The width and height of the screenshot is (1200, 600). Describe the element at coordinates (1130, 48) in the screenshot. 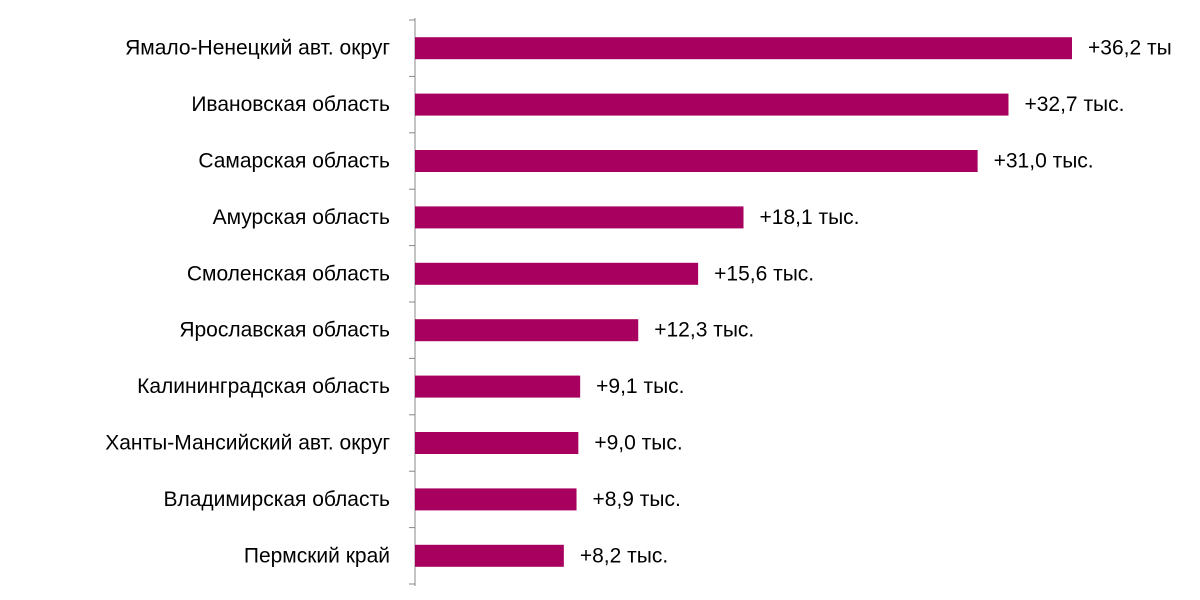

I see `value-label: +36,2 ты` at that location.